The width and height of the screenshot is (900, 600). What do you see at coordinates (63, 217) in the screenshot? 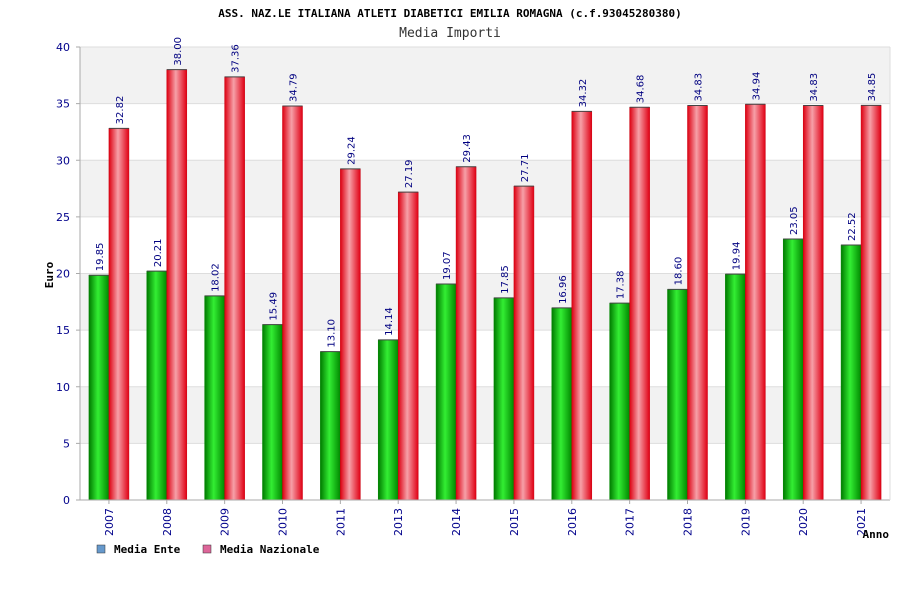
I see `y-tick-label: 25` at bounding box center [63, 217].